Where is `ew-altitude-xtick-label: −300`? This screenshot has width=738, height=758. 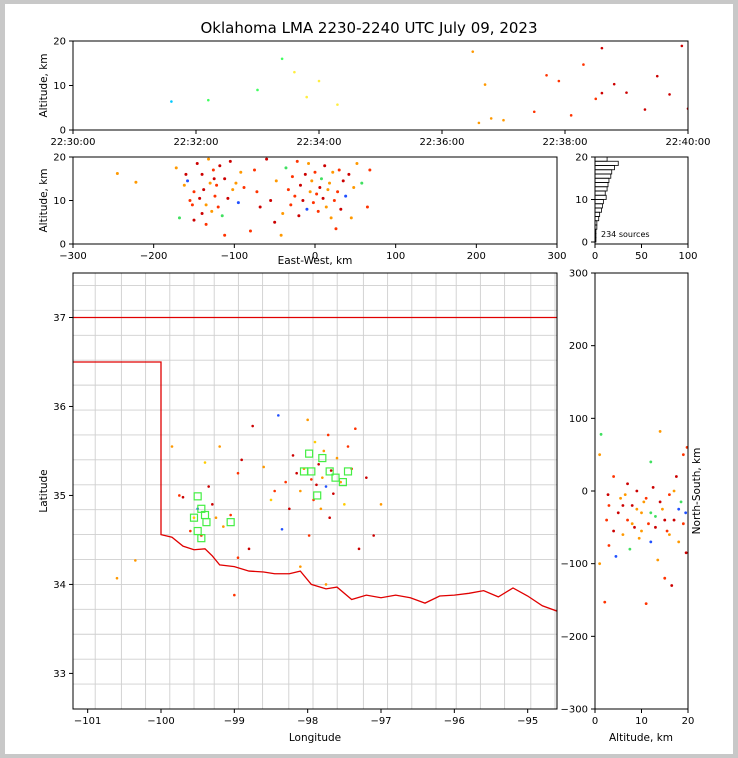
ew-altitude-xtick-label: −300 is located at coordinates (72, 256).